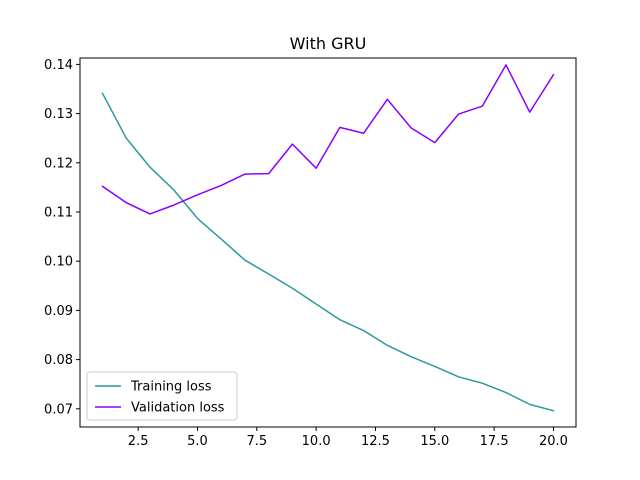 The width and height of the screenshot is (640, 480). What do you see at coordinates (494, 441) in the screenshot?
I see `x-tick-label: 17.5` at bounding box center [494, 441].